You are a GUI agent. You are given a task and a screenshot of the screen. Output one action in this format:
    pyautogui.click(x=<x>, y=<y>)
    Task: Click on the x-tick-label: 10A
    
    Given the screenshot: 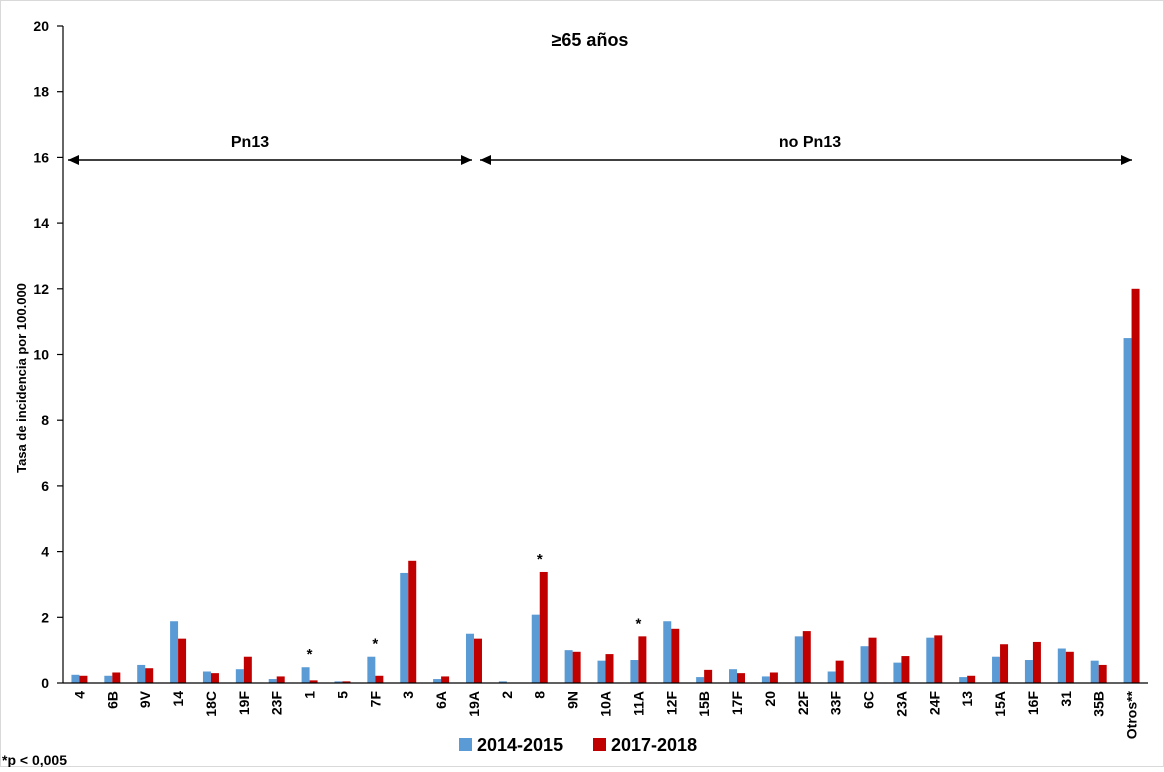 What is the action you would take?
    pyautogui.click(x=606, y=704)
    